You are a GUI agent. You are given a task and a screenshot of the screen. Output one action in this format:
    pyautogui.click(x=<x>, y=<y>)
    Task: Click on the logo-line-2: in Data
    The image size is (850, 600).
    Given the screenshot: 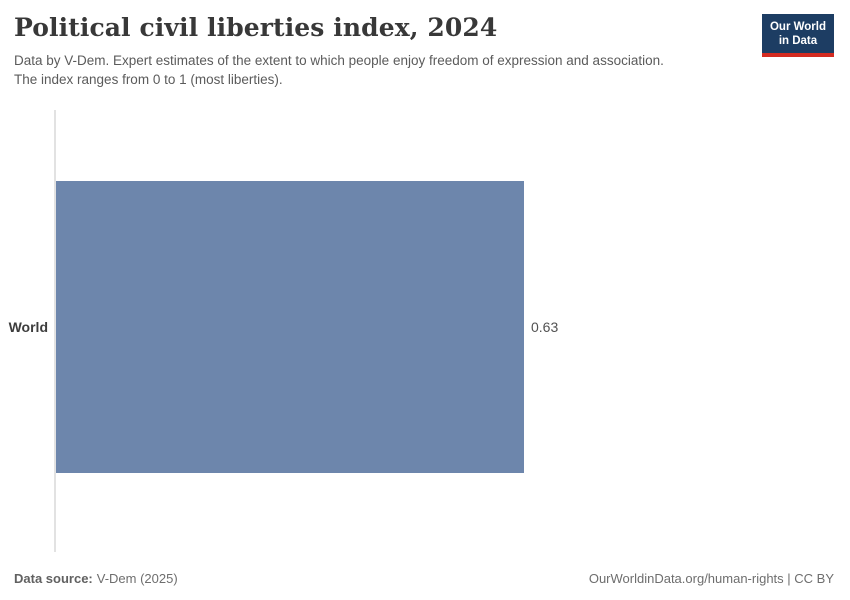 What is the action you would take?
    pyautogui.click(x=798, y=41)
    